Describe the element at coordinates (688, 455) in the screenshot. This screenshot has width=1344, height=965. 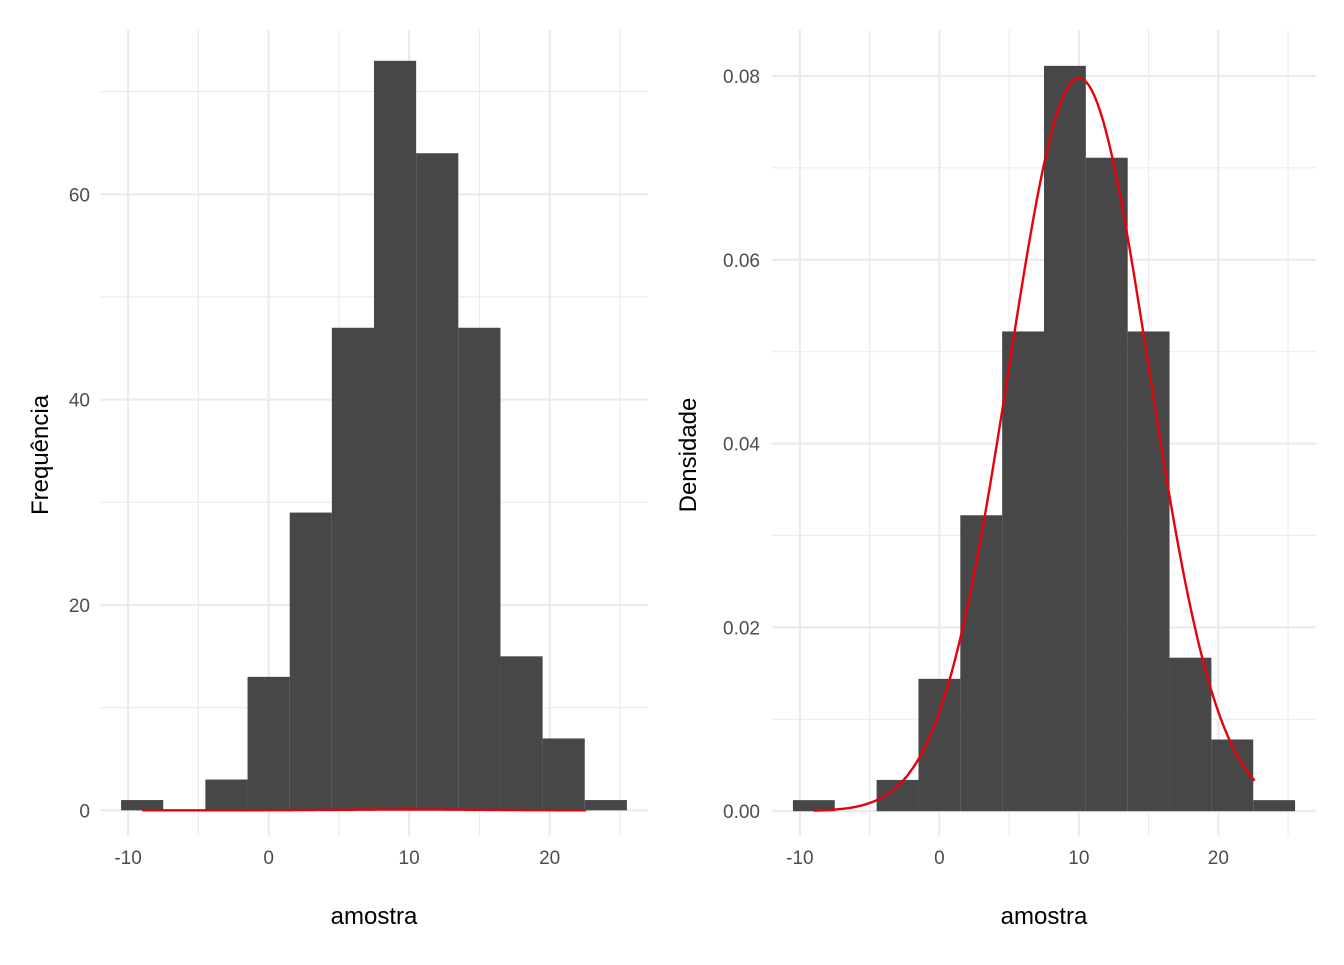
I see `y-axis-title: Densidade` at that location.